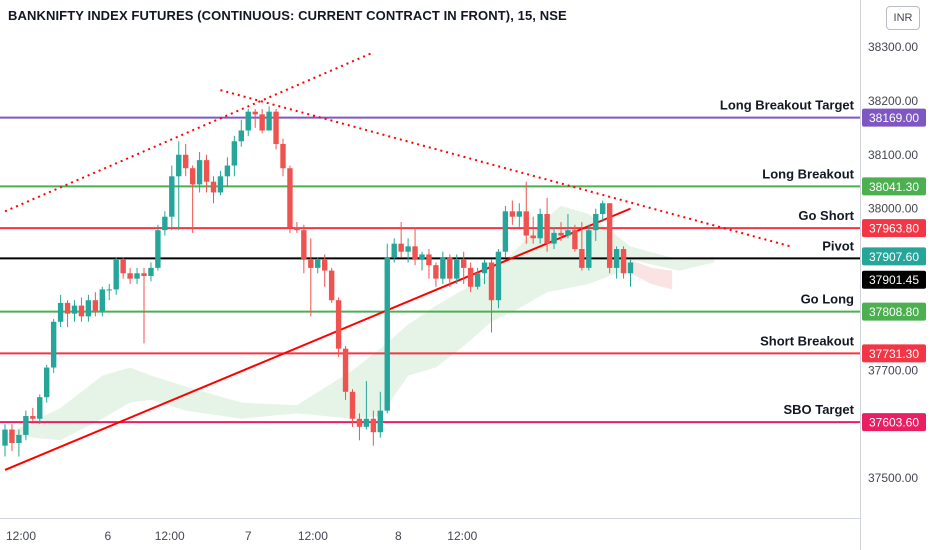 The height and width of the screenshot is (550, 932). What do you see at coordinates (827, 299) in the screenshot?
I see `level-label-4: Go Long` at bounding box center [827, 299].